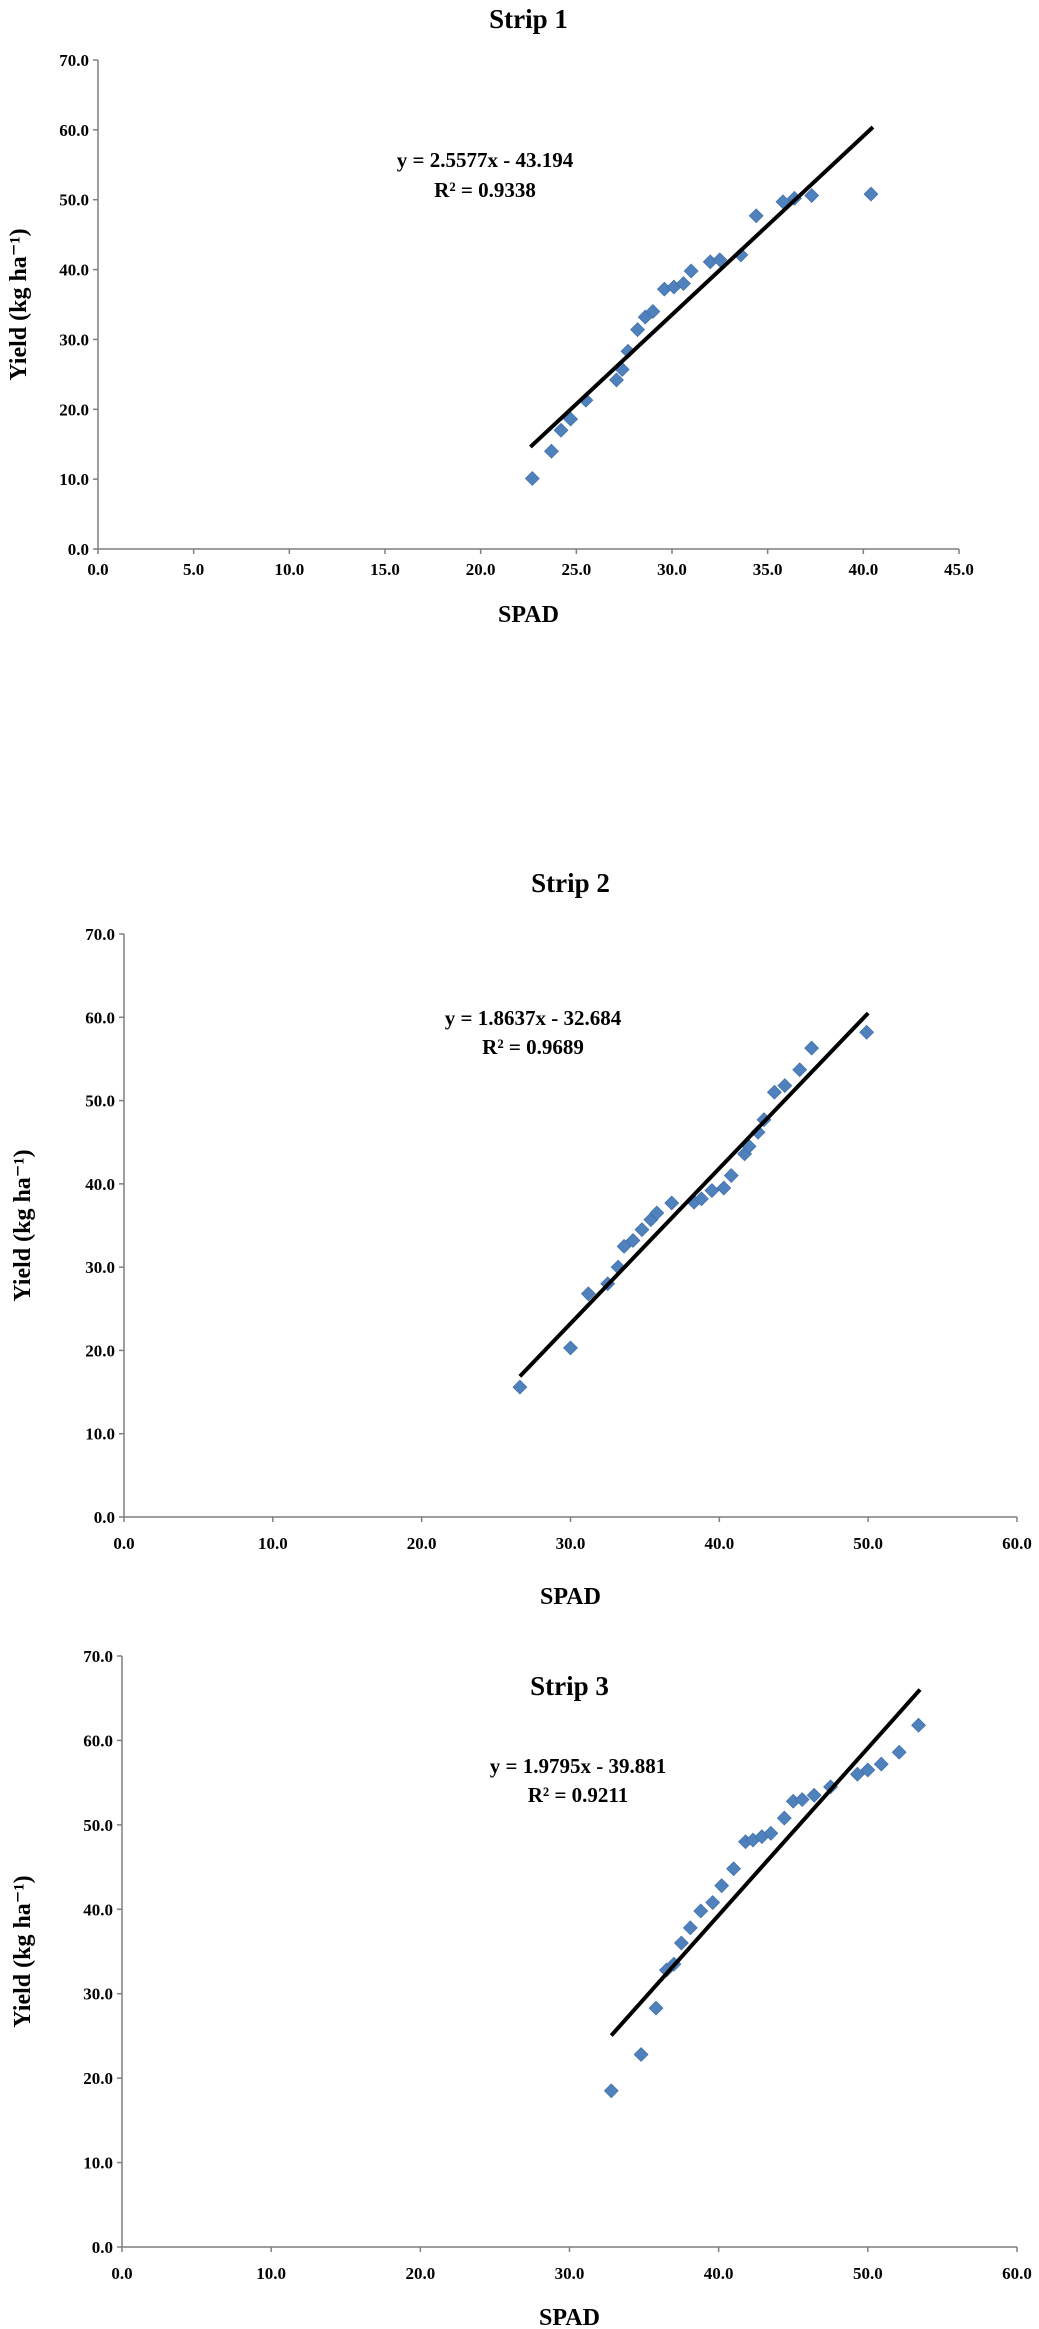  What do you see at coordinates (570, 883) in the screenshot?
I see `chart-title: Strip 2` at bounding box center [570, 883].